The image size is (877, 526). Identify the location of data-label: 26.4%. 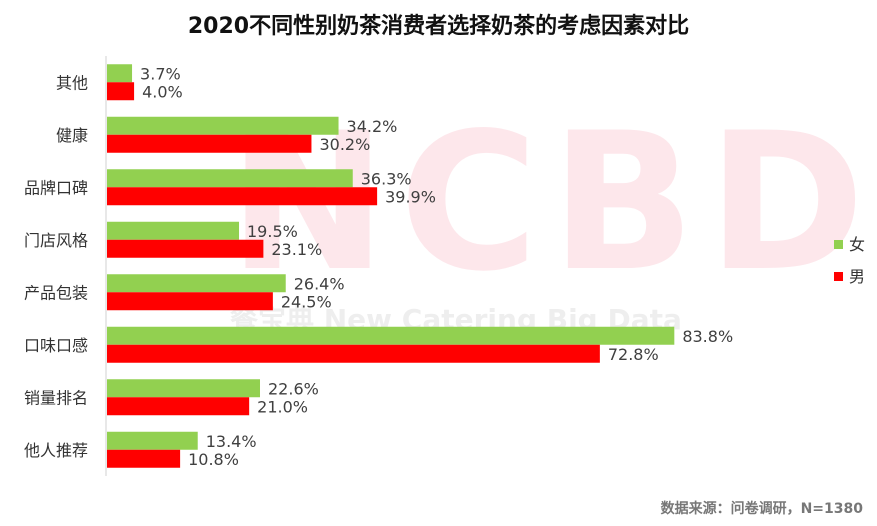
(319, 283).